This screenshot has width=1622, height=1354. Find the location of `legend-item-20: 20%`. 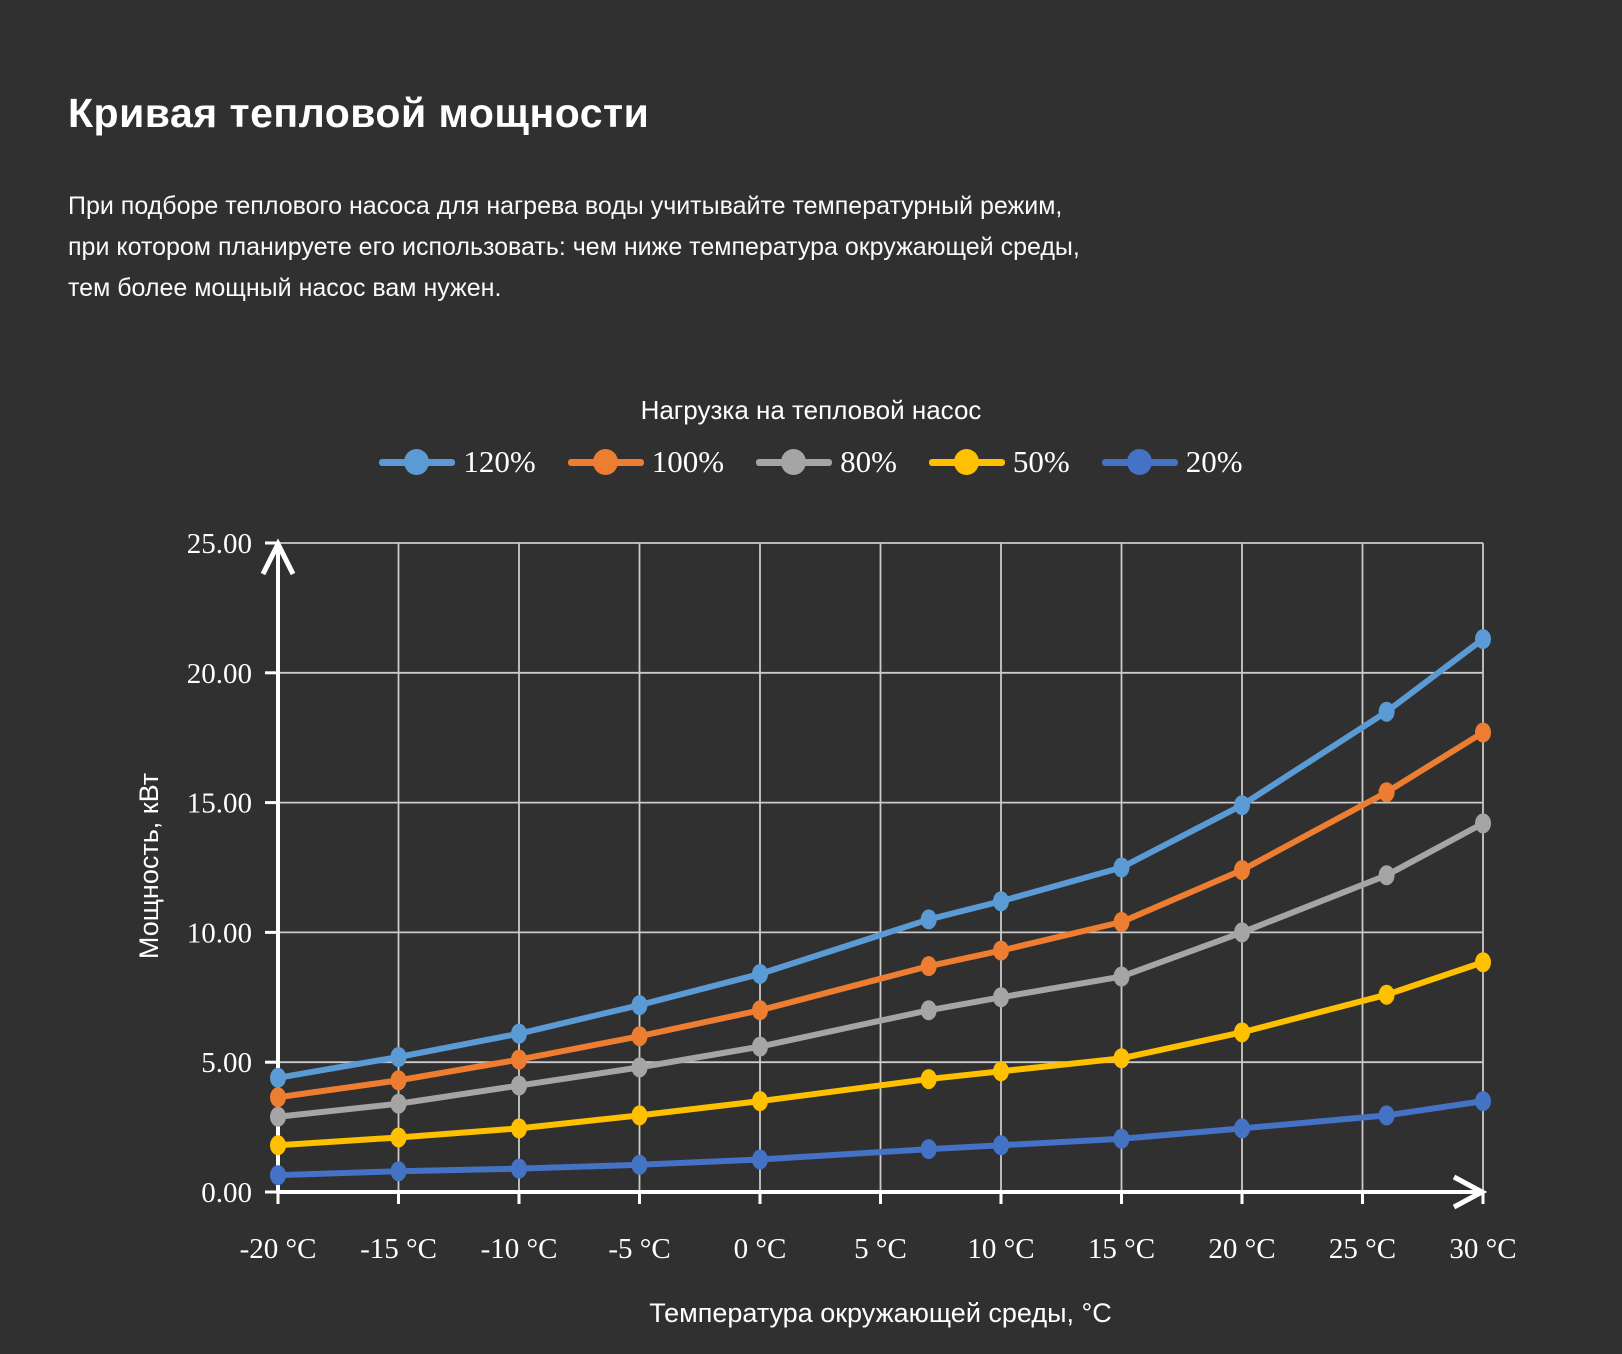

legend-item-20: 20% is located at coordinates (1172, 462).